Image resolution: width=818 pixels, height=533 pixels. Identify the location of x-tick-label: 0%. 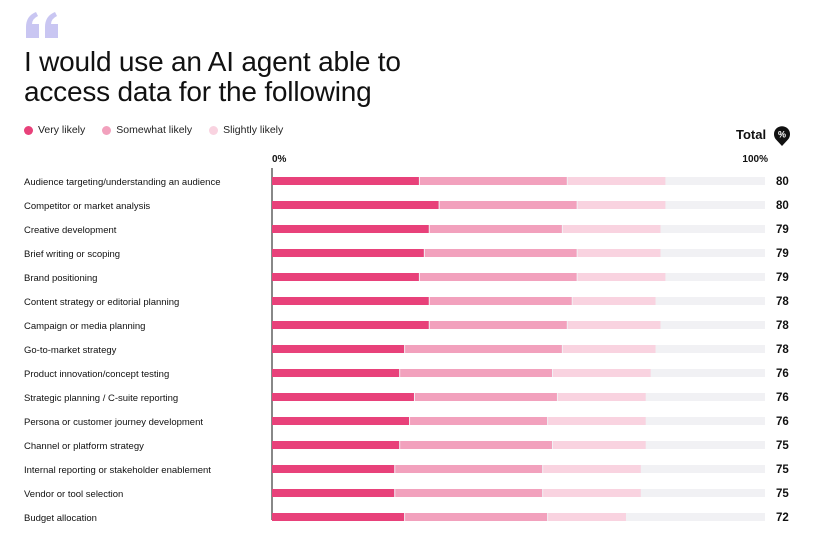
(279, 159).